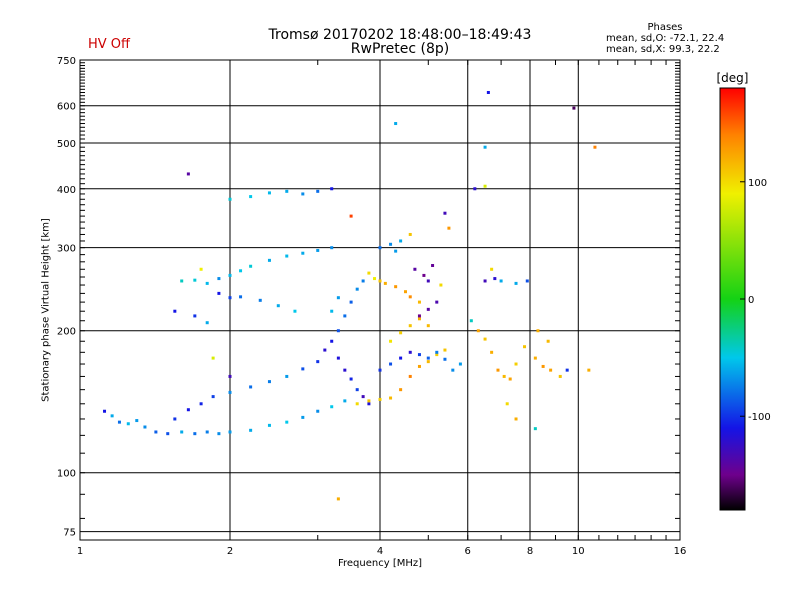  What do you see at coordinates (380, 551) in the screenshot?
I see `x-tick-label: 4` at bounding box center [380, 551].